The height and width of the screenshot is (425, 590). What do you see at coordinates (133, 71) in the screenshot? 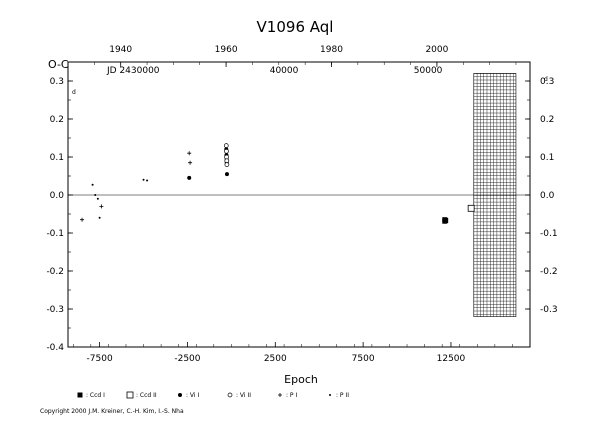
I see `jd-label: JD 2430000` at bounding box center [133, 71].